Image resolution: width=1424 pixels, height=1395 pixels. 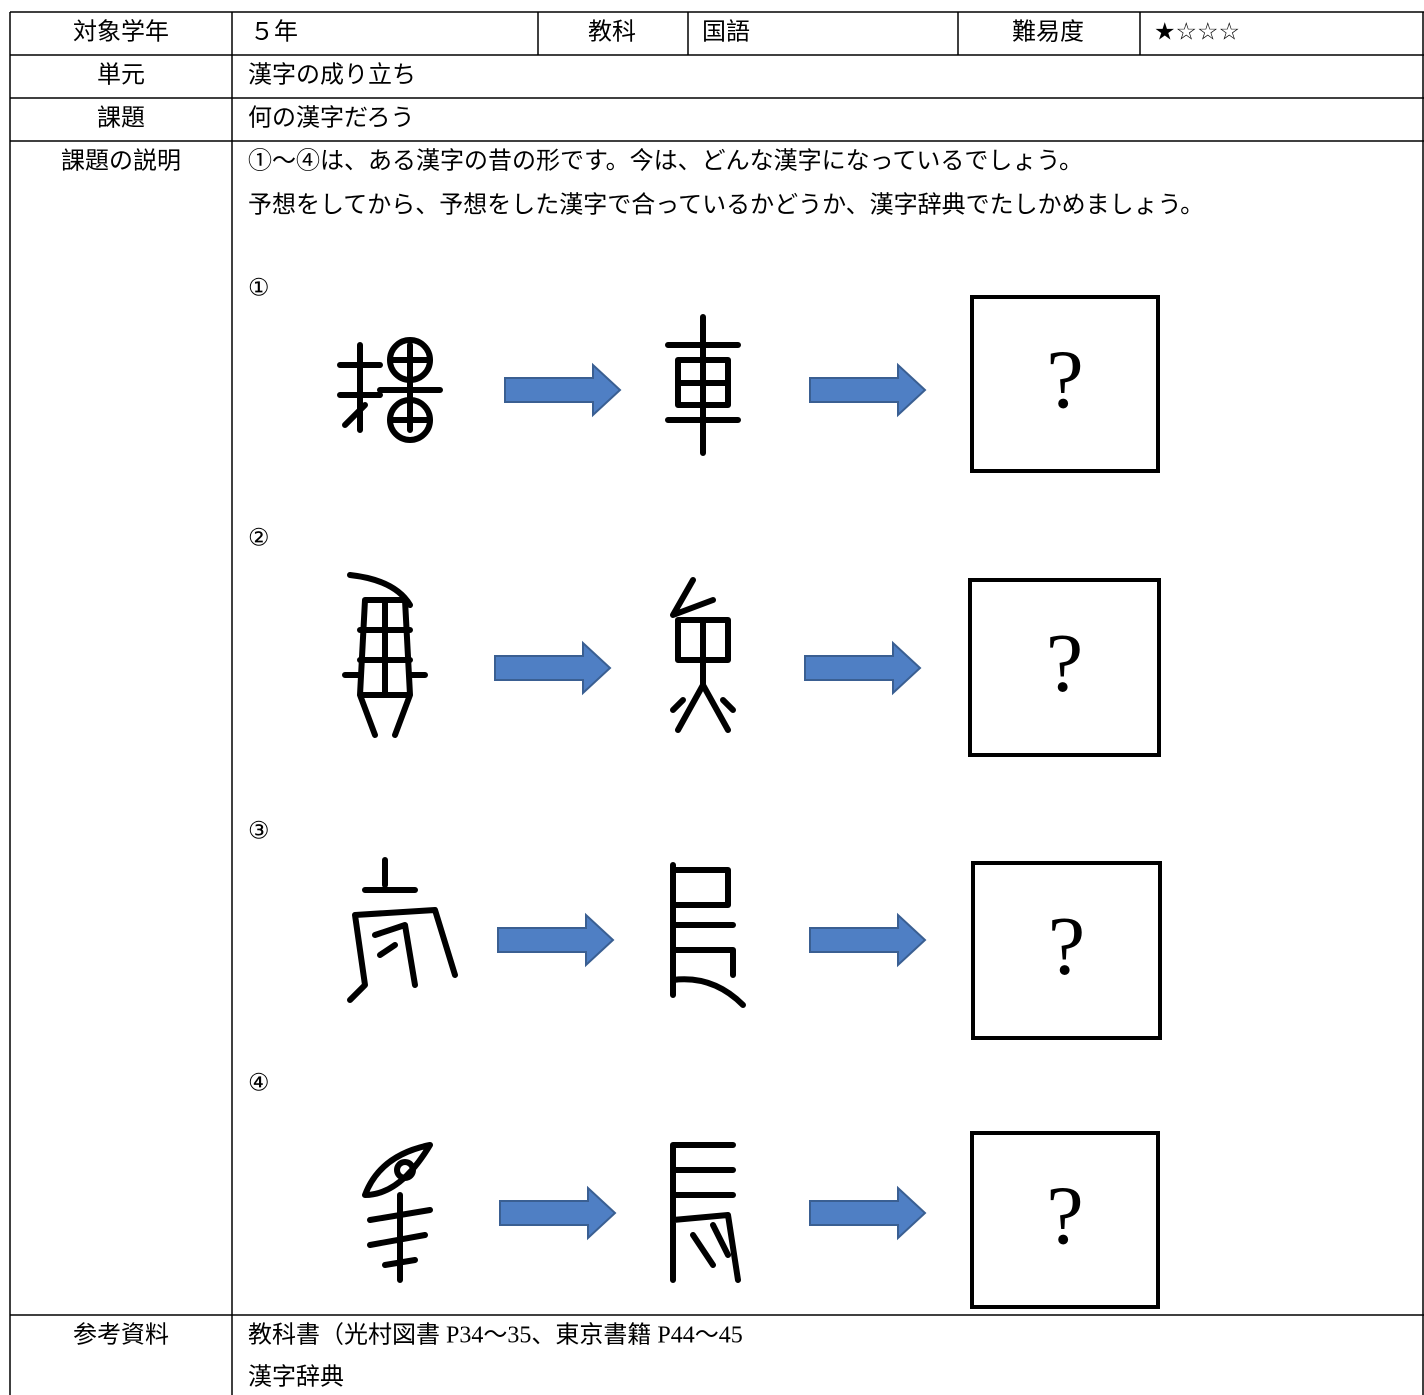 What do you see at coordinates (665, 161) in the screenshot?
I see `explanation-line: ①～④は、ある漢字の昔の形です。今は、どんな漢字になっているでしょう。` at bounding box center [665, 161].